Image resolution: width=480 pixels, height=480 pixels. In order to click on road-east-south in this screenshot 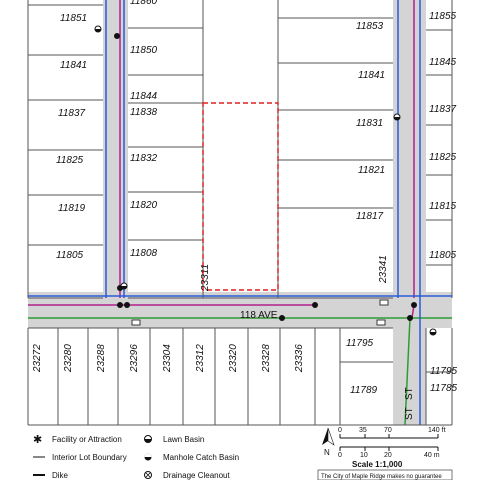, I will do `click(409, 358)`.